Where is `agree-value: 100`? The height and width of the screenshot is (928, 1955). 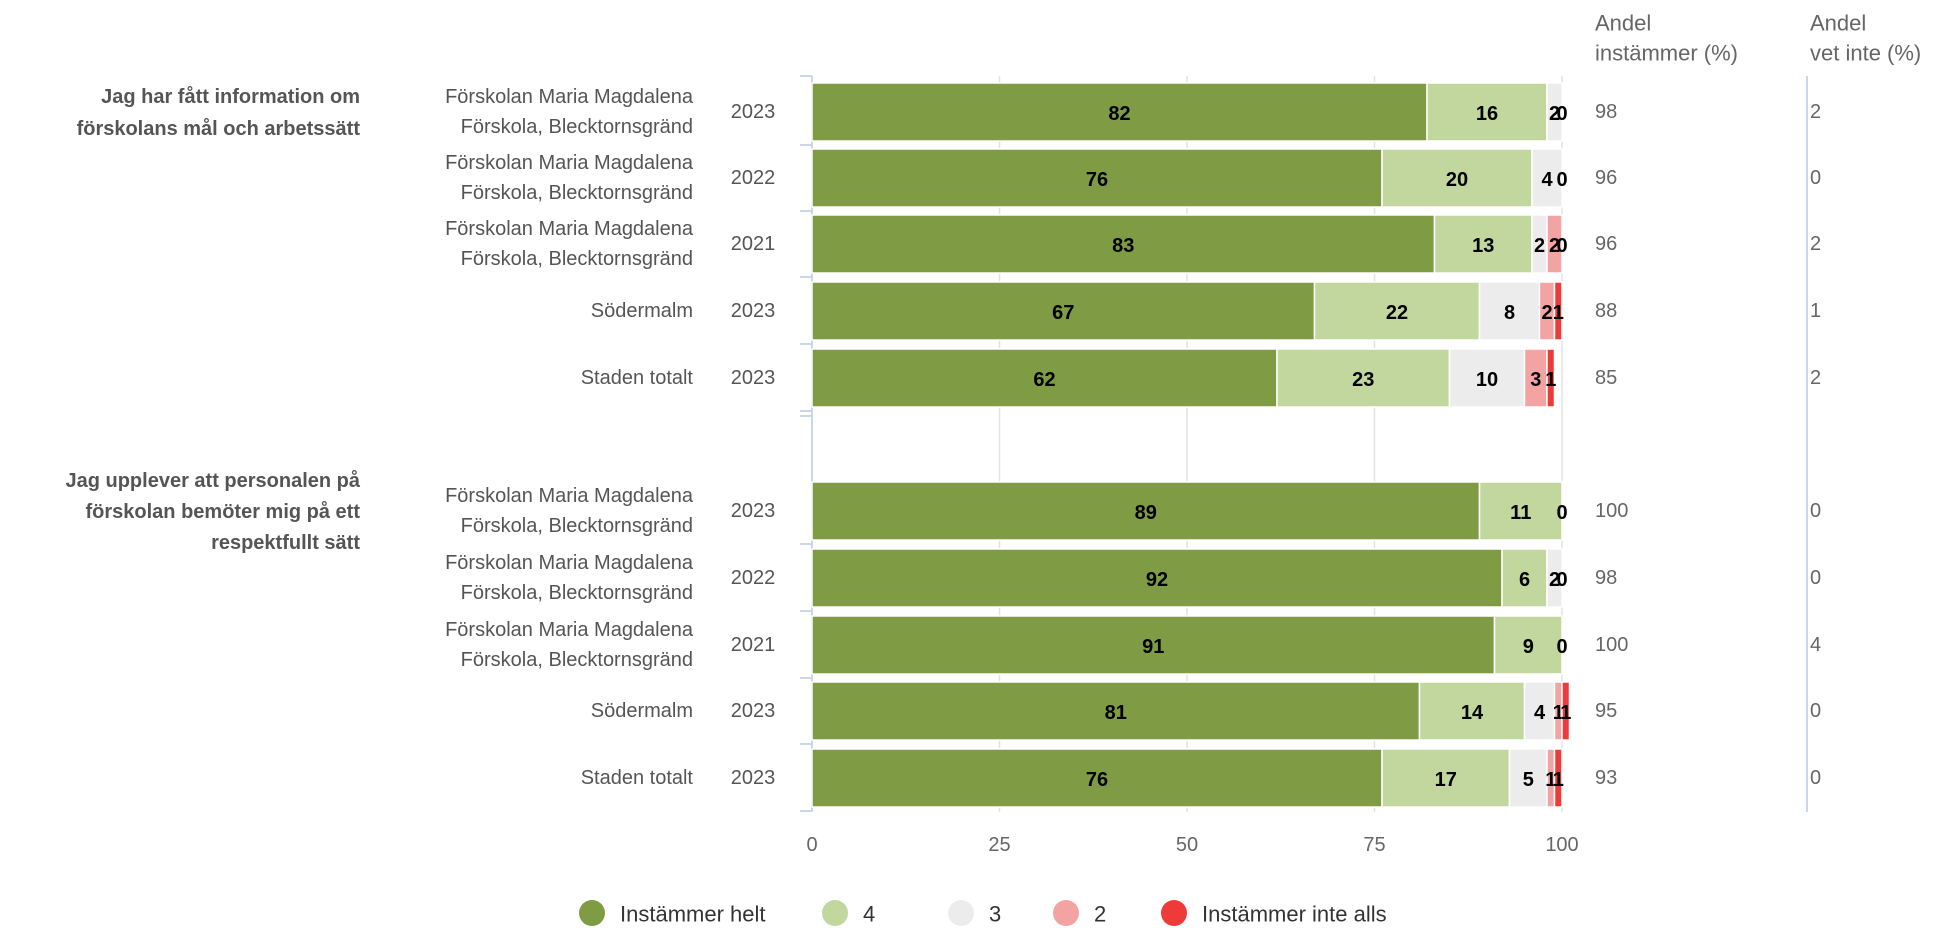 agree-value: 100 is located at coordinates (1611, 511).